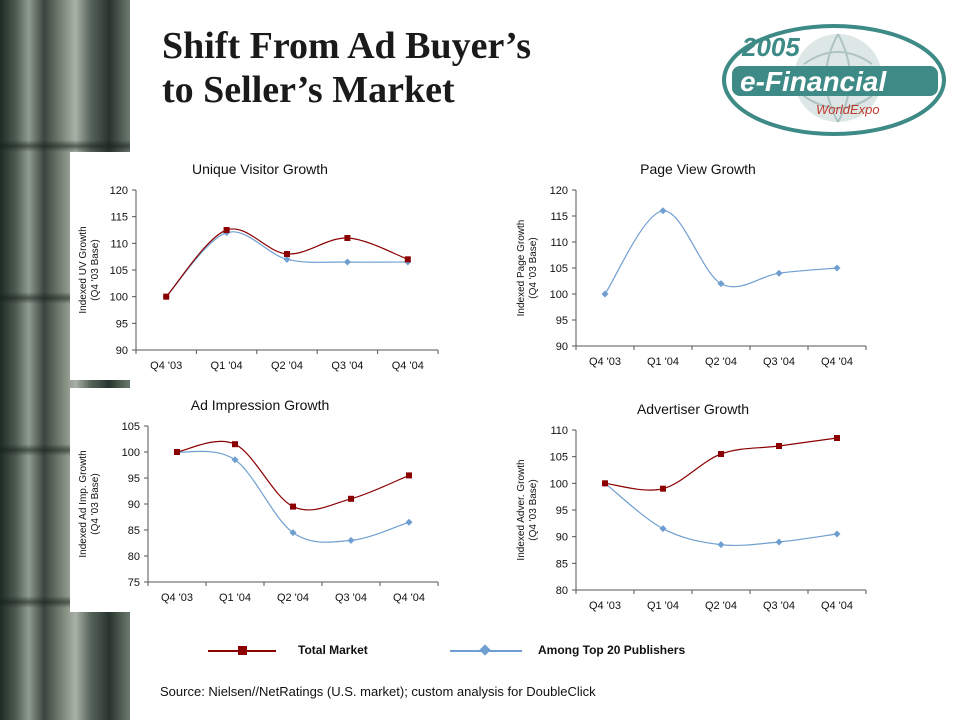 This screenshot has height=720, width=960. What do you see at coordinates (813, 81) in the screenshot?
I see `logo-name: e-Financial` at bounding box center [813, 81].